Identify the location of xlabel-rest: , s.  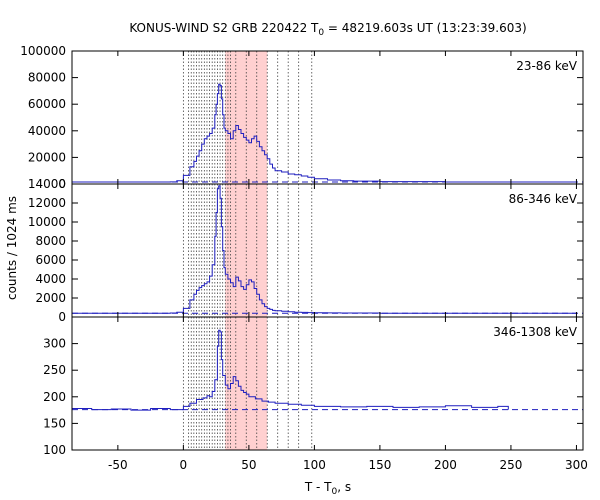
(344, 487).